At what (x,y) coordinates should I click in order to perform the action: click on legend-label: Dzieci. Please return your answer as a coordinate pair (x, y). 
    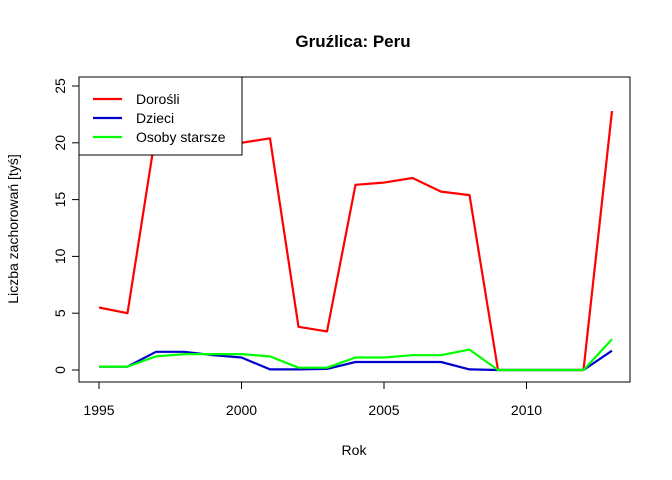
    Looking at the image, I should click on (155, 118).